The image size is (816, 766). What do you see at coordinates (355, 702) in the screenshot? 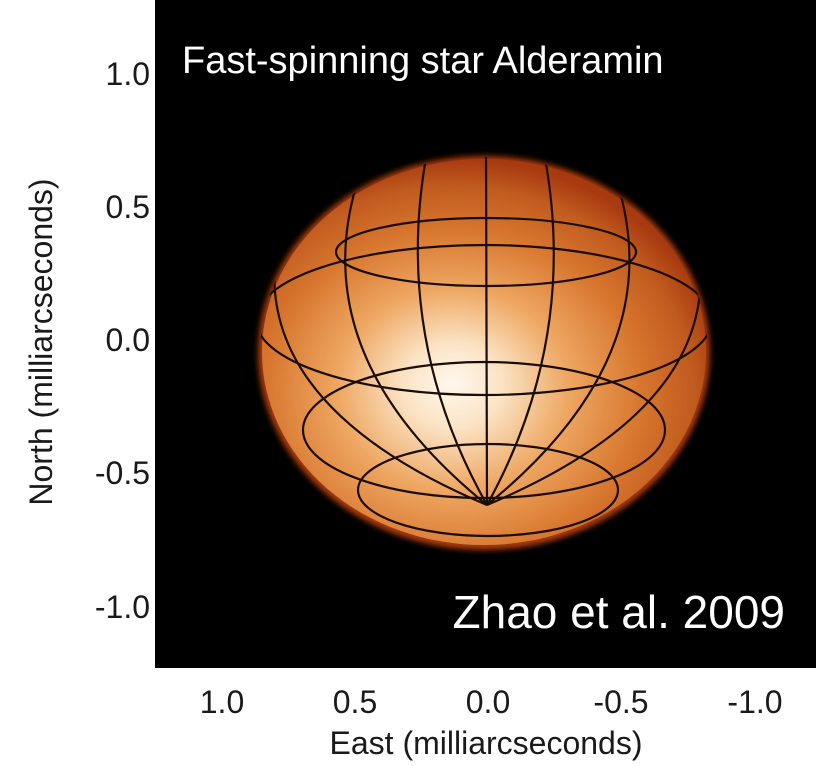
I see `x-tick-label: 0.5` at bounding box center [355, 702].